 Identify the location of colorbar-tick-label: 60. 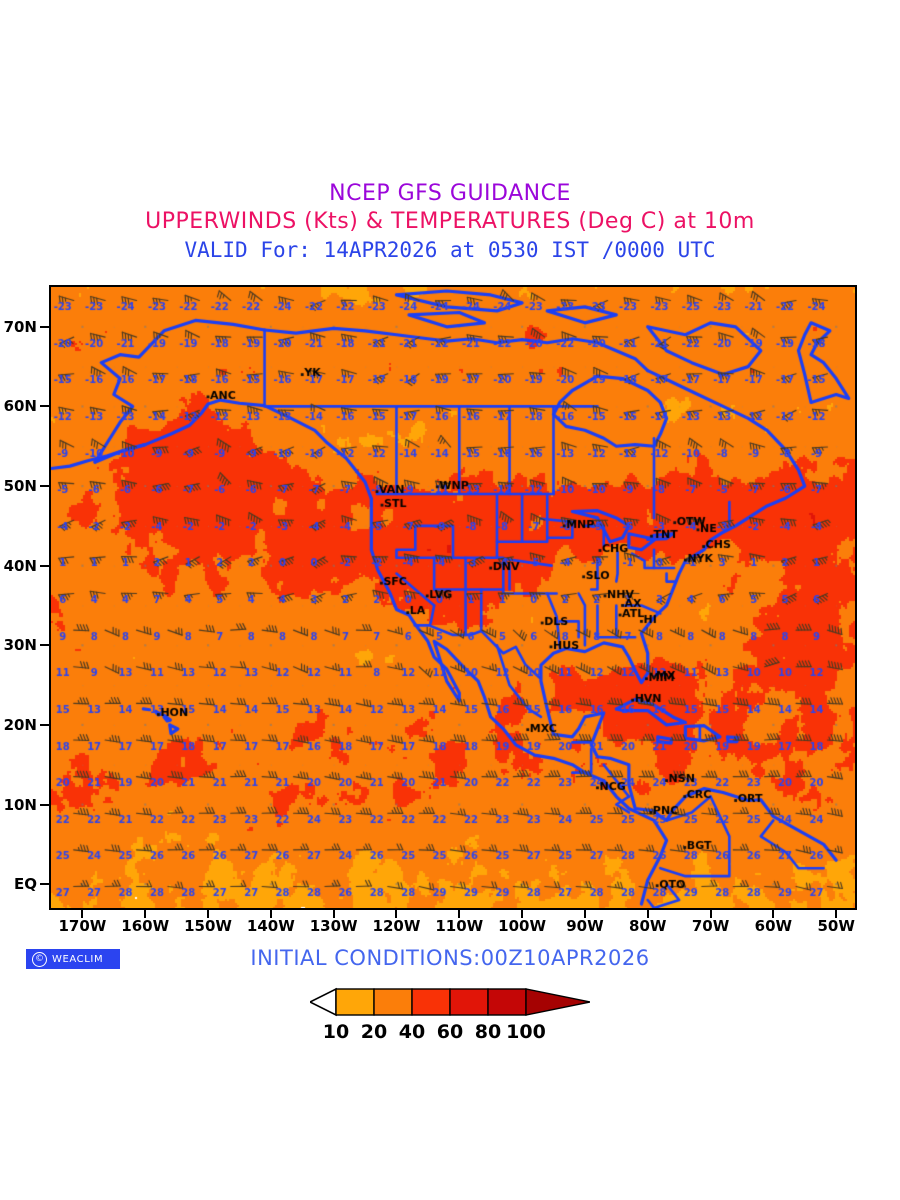
(450, 1032).